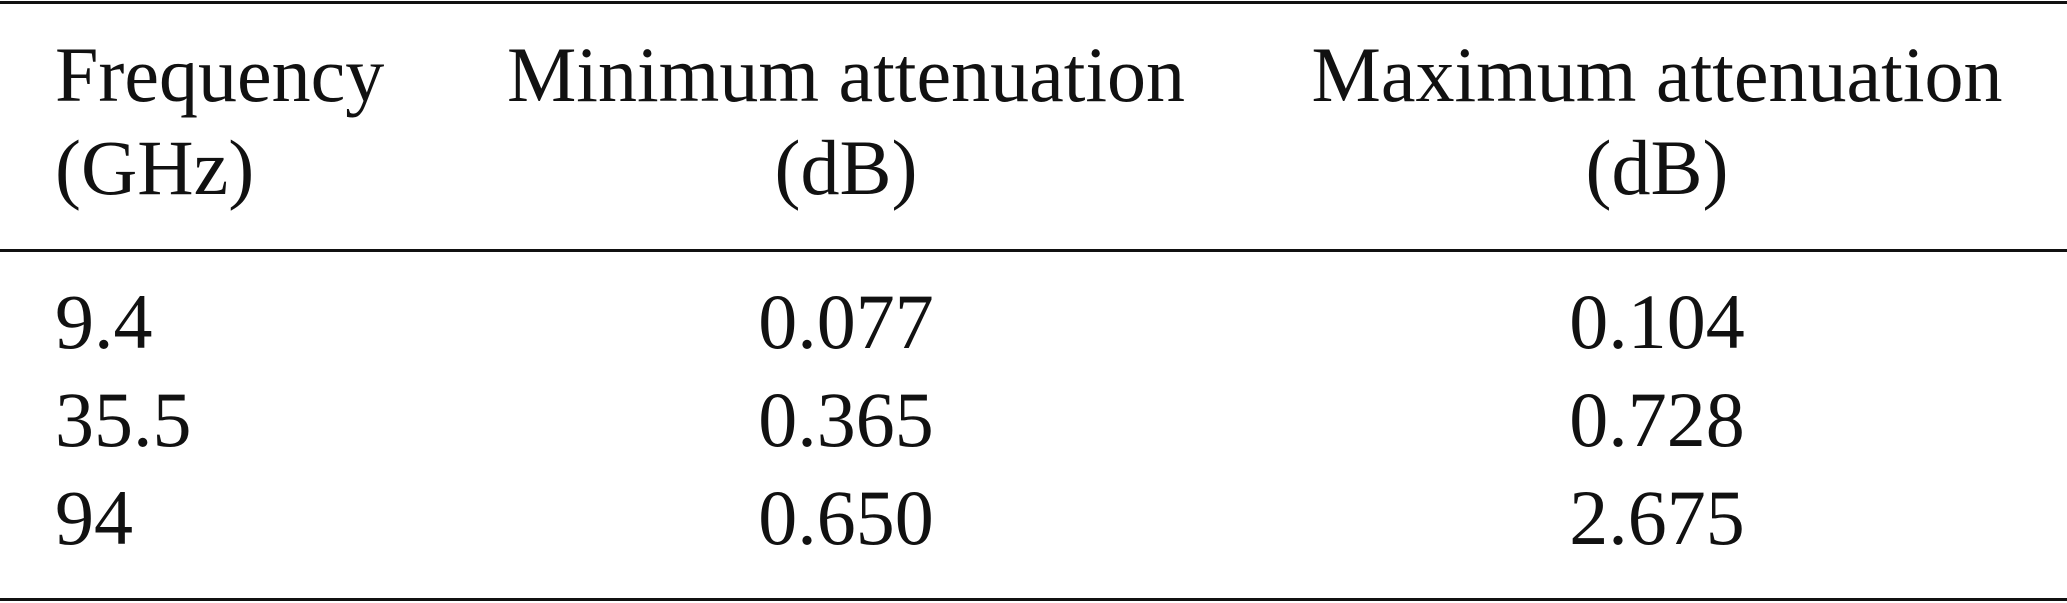  Describe the element at coordinates (846, 321) in the screenshot. I see `cell-text: 0.077` at that location.